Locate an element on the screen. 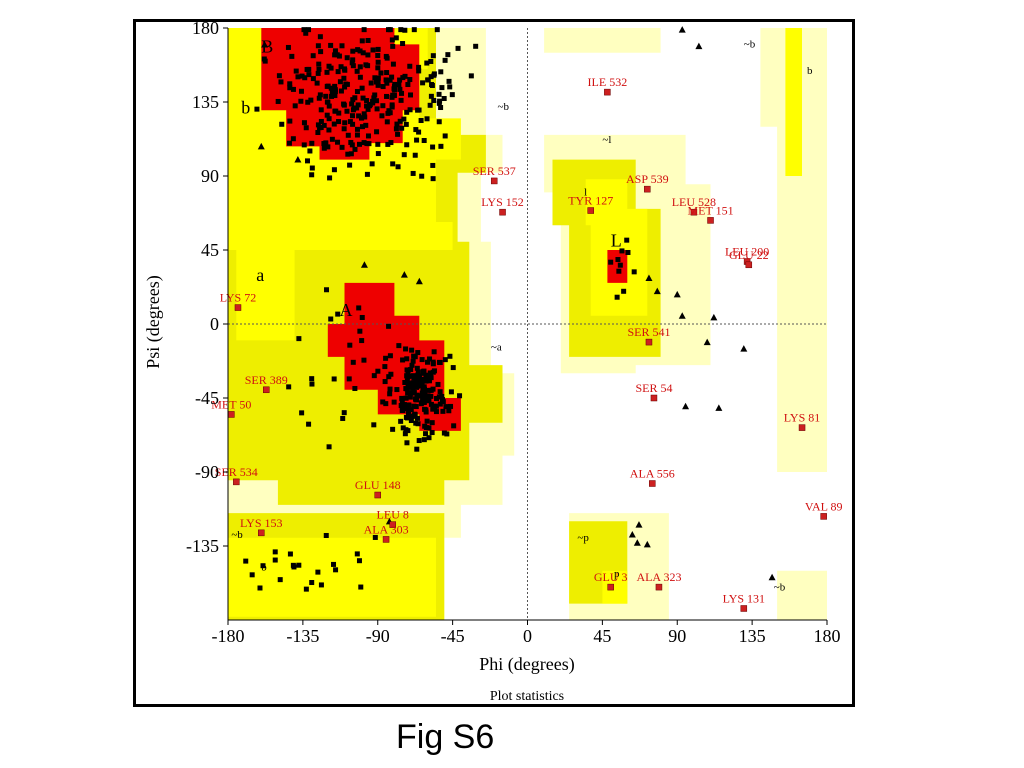  outlier-label: ILE 532 is located at coordinates (608, 82).